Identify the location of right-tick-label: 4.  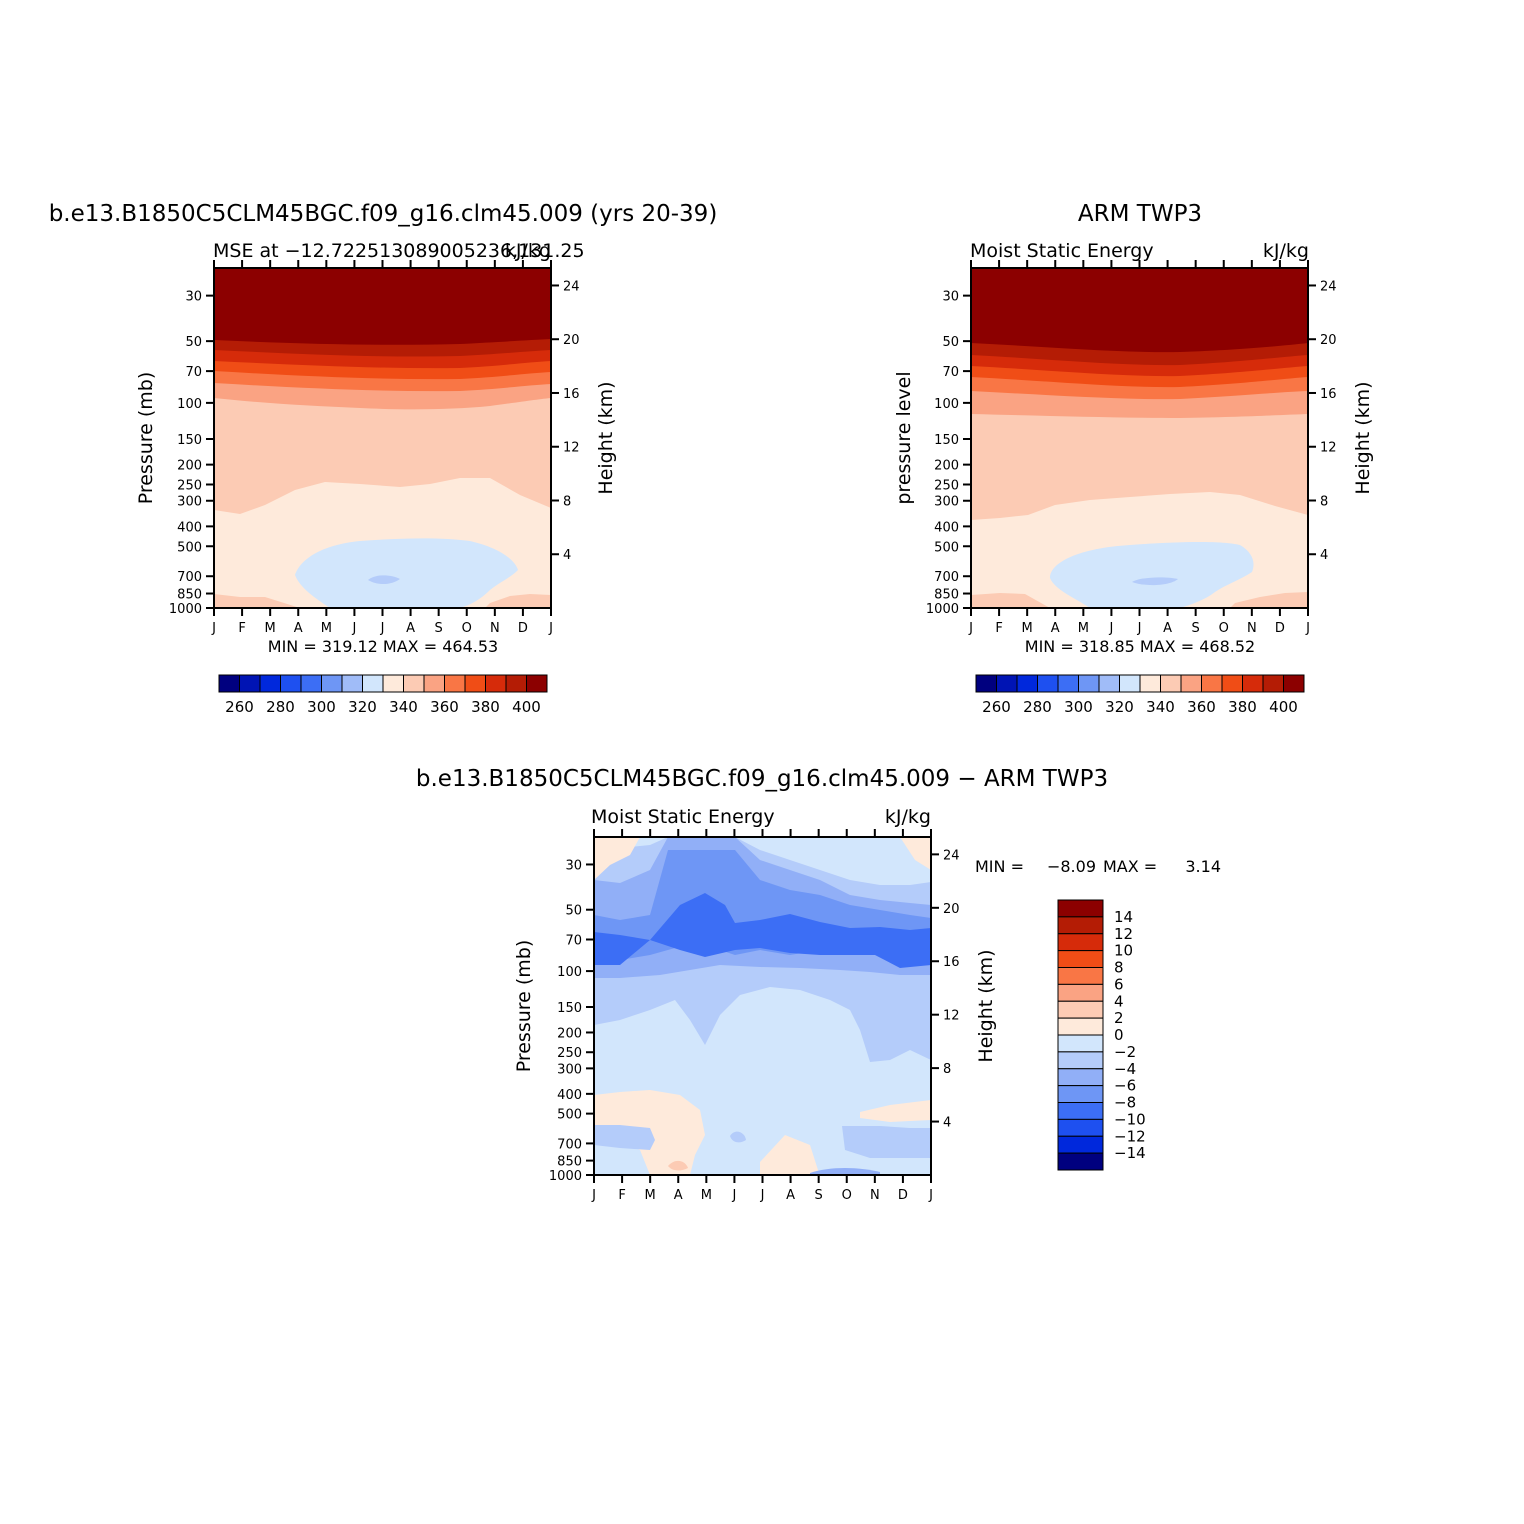
(567, 555).